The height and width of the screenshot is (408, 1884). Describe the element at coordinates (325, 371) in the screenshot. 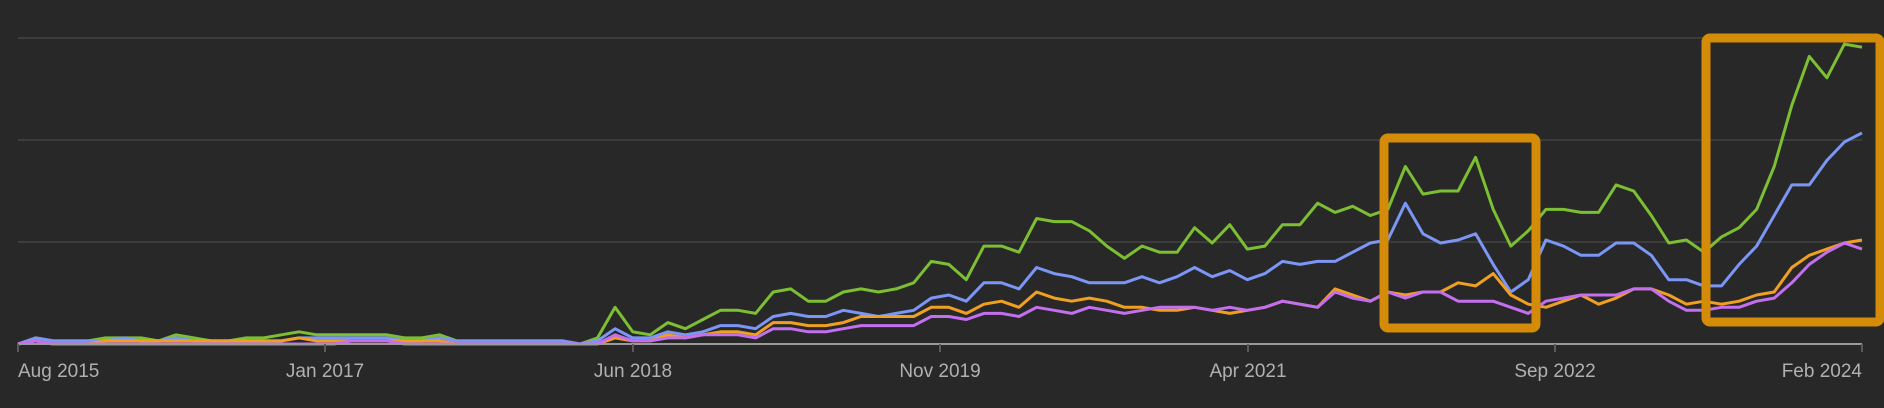

I see `x-tick-label: Jan 2017` at that location.